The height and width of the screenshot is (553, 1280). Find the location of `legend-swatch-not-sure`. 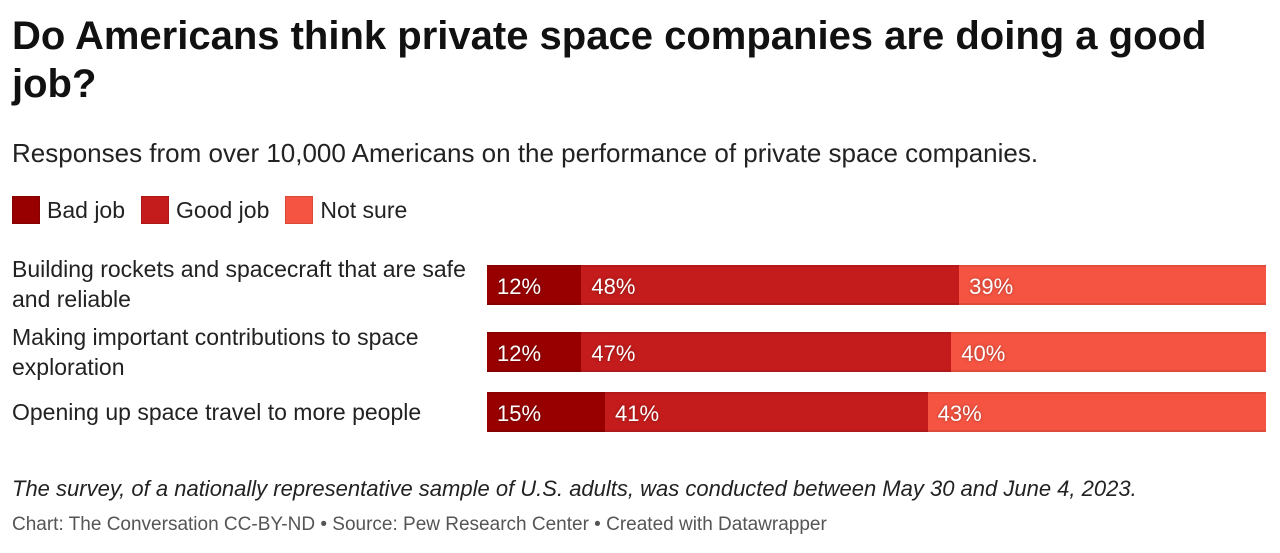

legend-swatch-not-sure is located at coordinates (299, 210).